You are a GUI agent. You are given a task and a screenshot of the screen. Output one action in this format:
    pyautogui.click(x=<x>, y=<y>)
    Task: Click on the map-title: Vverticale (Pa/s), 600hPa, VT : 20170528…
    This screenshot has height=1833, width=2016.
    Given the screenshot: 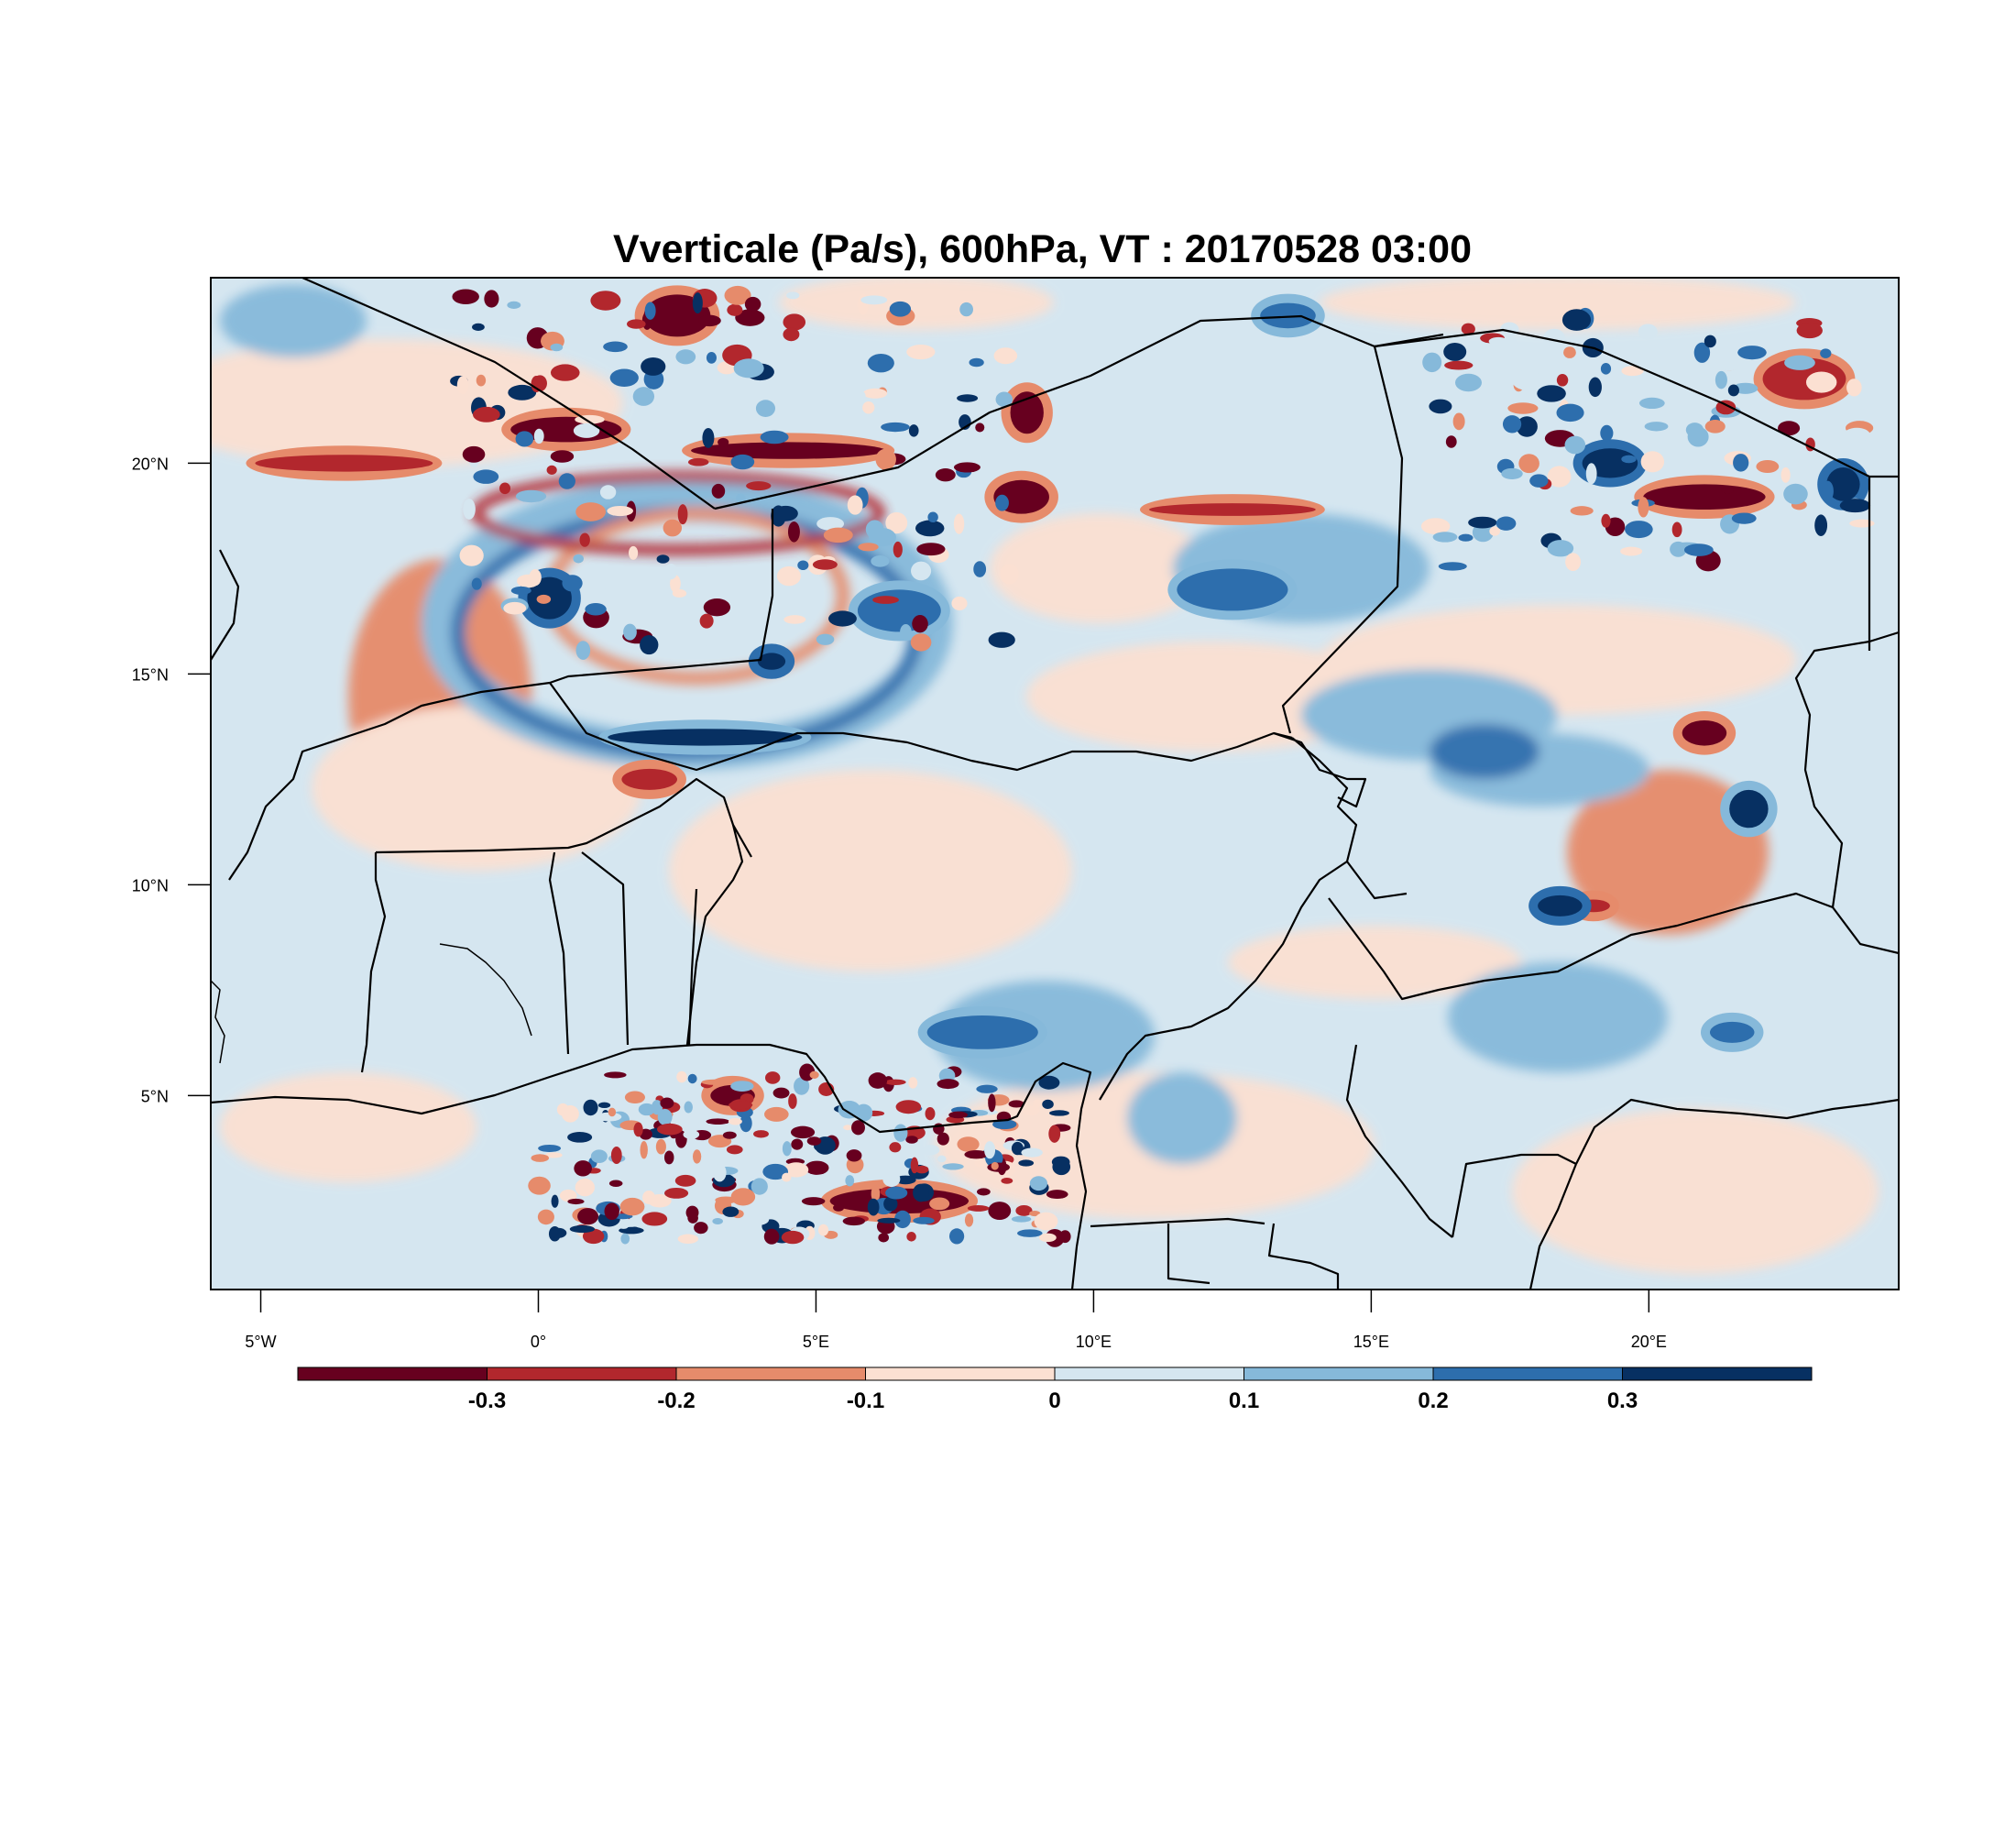 What is the action you would take?
    pyautogui.click(x=1042, y=249)
    